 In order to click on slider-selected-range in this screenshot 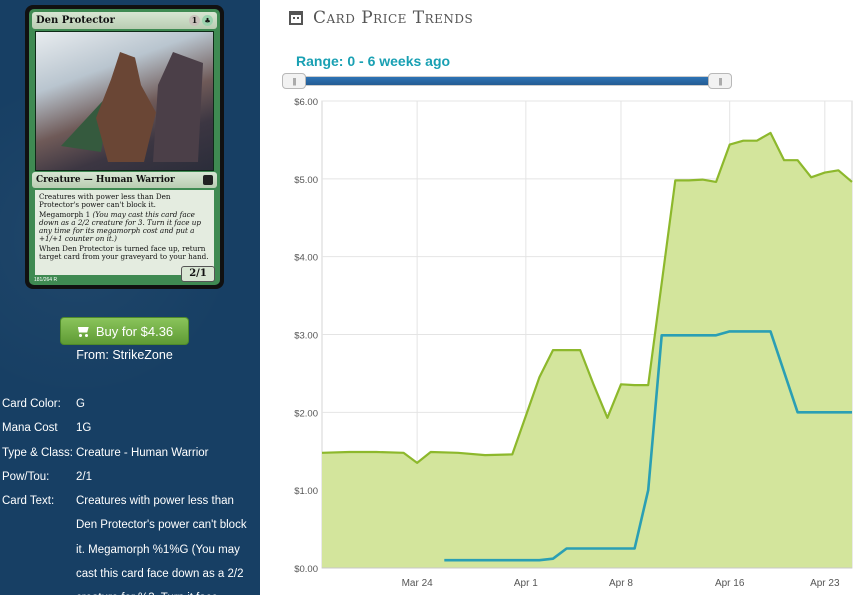, I will do `click(505, 81)`.